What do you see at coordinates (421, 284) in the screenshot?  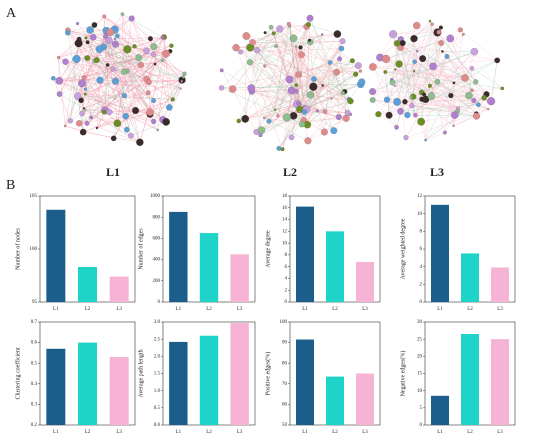 I see `y-tick-label: 2` at bounding box center [421, 284].